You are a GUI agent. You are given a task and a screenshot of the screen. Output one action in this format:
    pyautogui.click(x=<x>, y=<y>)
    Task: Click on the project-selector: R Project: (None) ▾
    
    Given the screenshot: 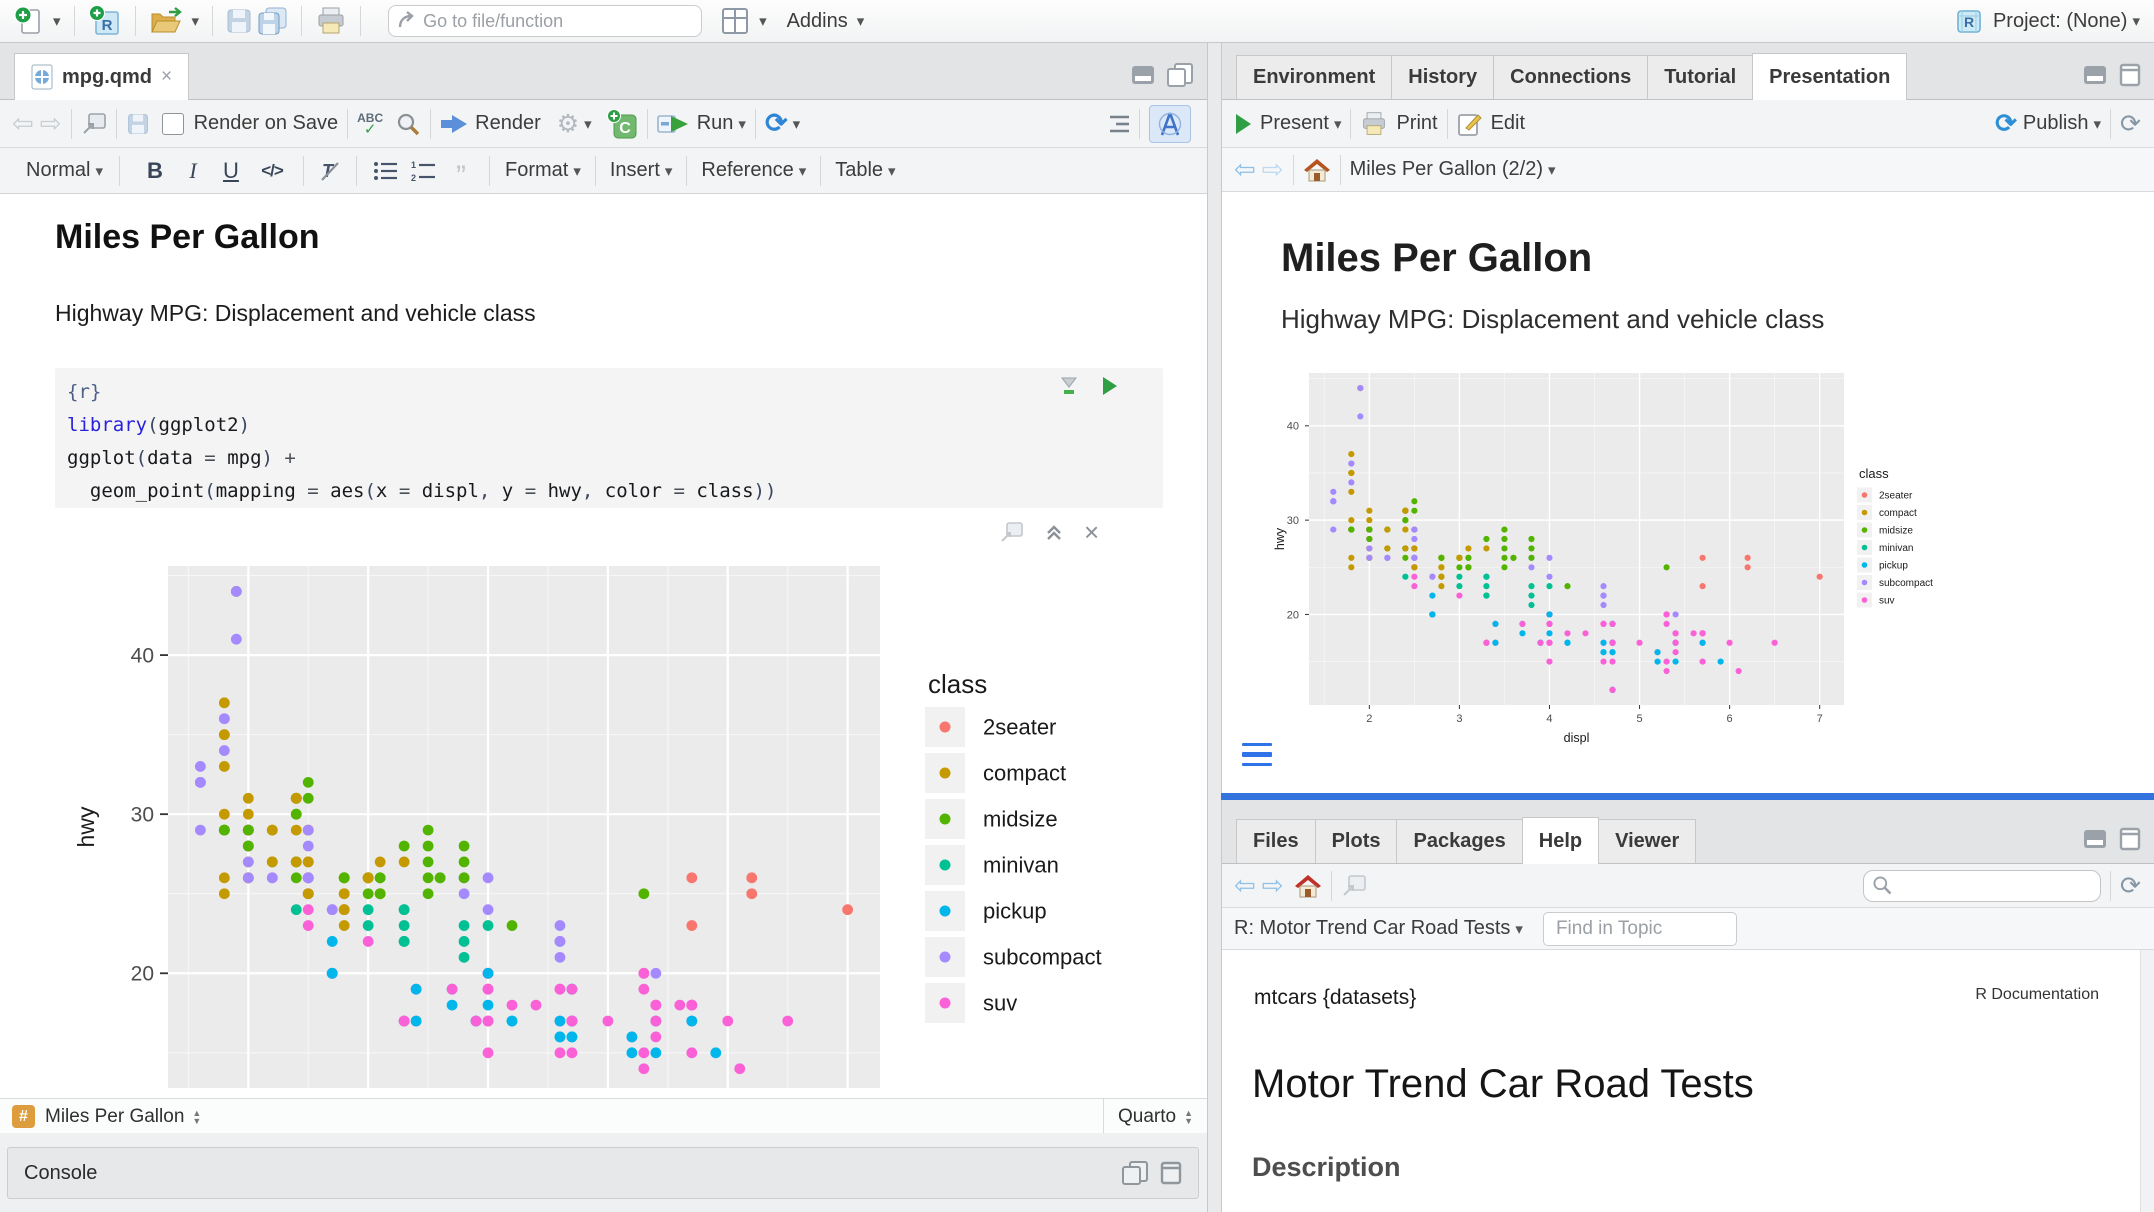 What is the action you would take?
    pyautogui.click(x=2046, y=21)
    